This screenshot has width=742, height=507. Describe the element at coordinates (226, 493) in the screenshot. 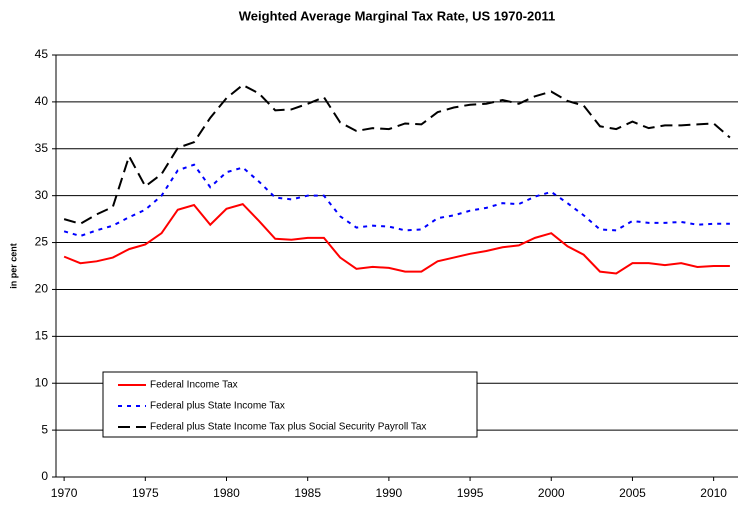

I see `x-tick-label: 1980` at that location.